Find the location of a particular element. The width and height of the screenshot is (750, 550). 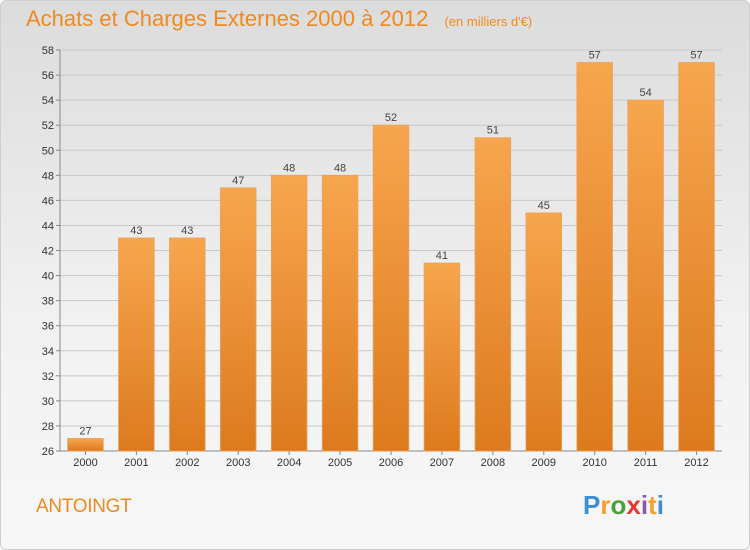

x-tick-label-2005: 2005 is located at coordinates (340, 463).